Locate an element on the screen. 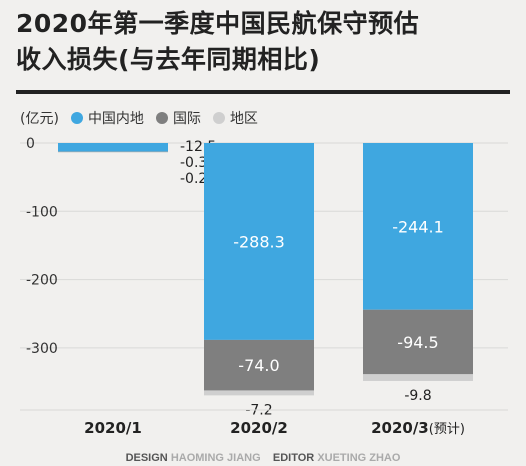 Image resolution: width=526 pixels, height=466 pixels. bar-2-中国内地 is located at coordinates (418, 226).